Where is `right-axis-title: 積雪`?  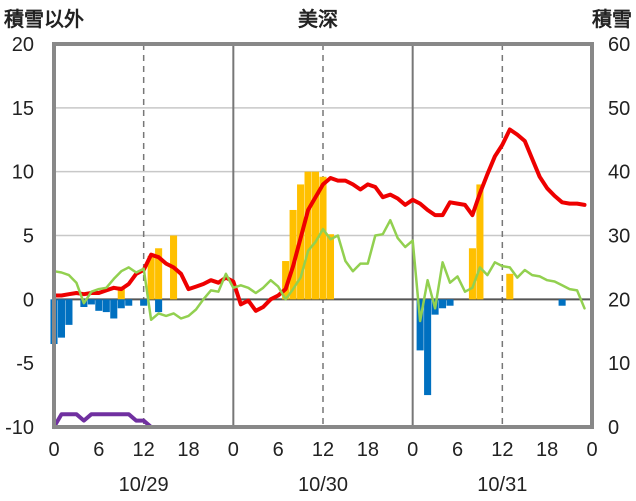 right-axis-title: 積雪 is located at coordinates (612, 19).